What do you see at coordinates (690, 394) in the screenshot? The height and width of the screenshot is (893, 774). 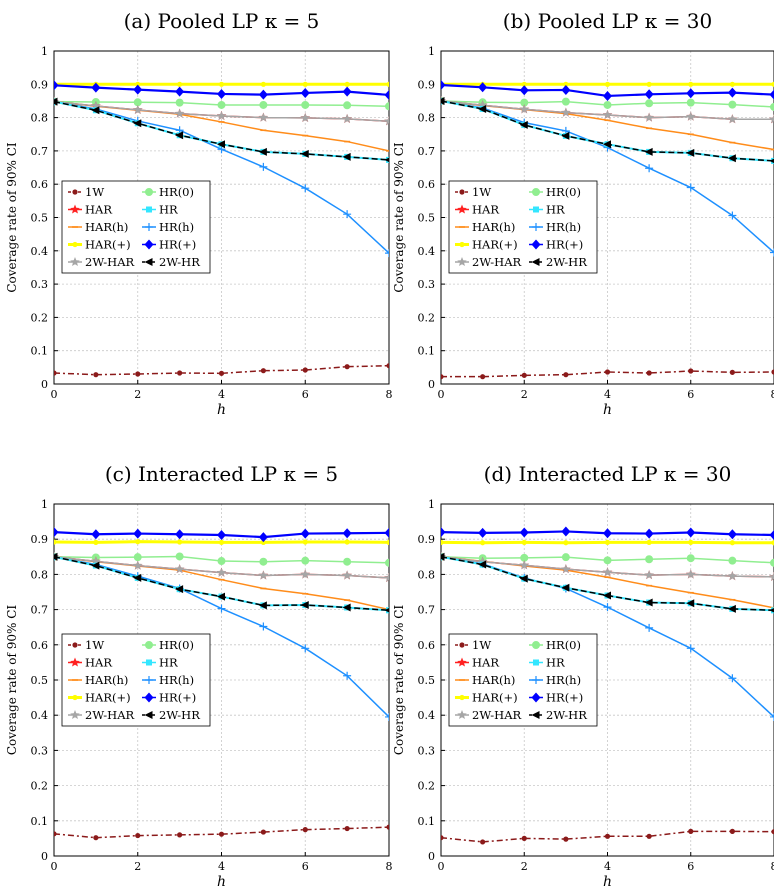 I see `x-tick-label: 6` at bounding box center [690, 394].